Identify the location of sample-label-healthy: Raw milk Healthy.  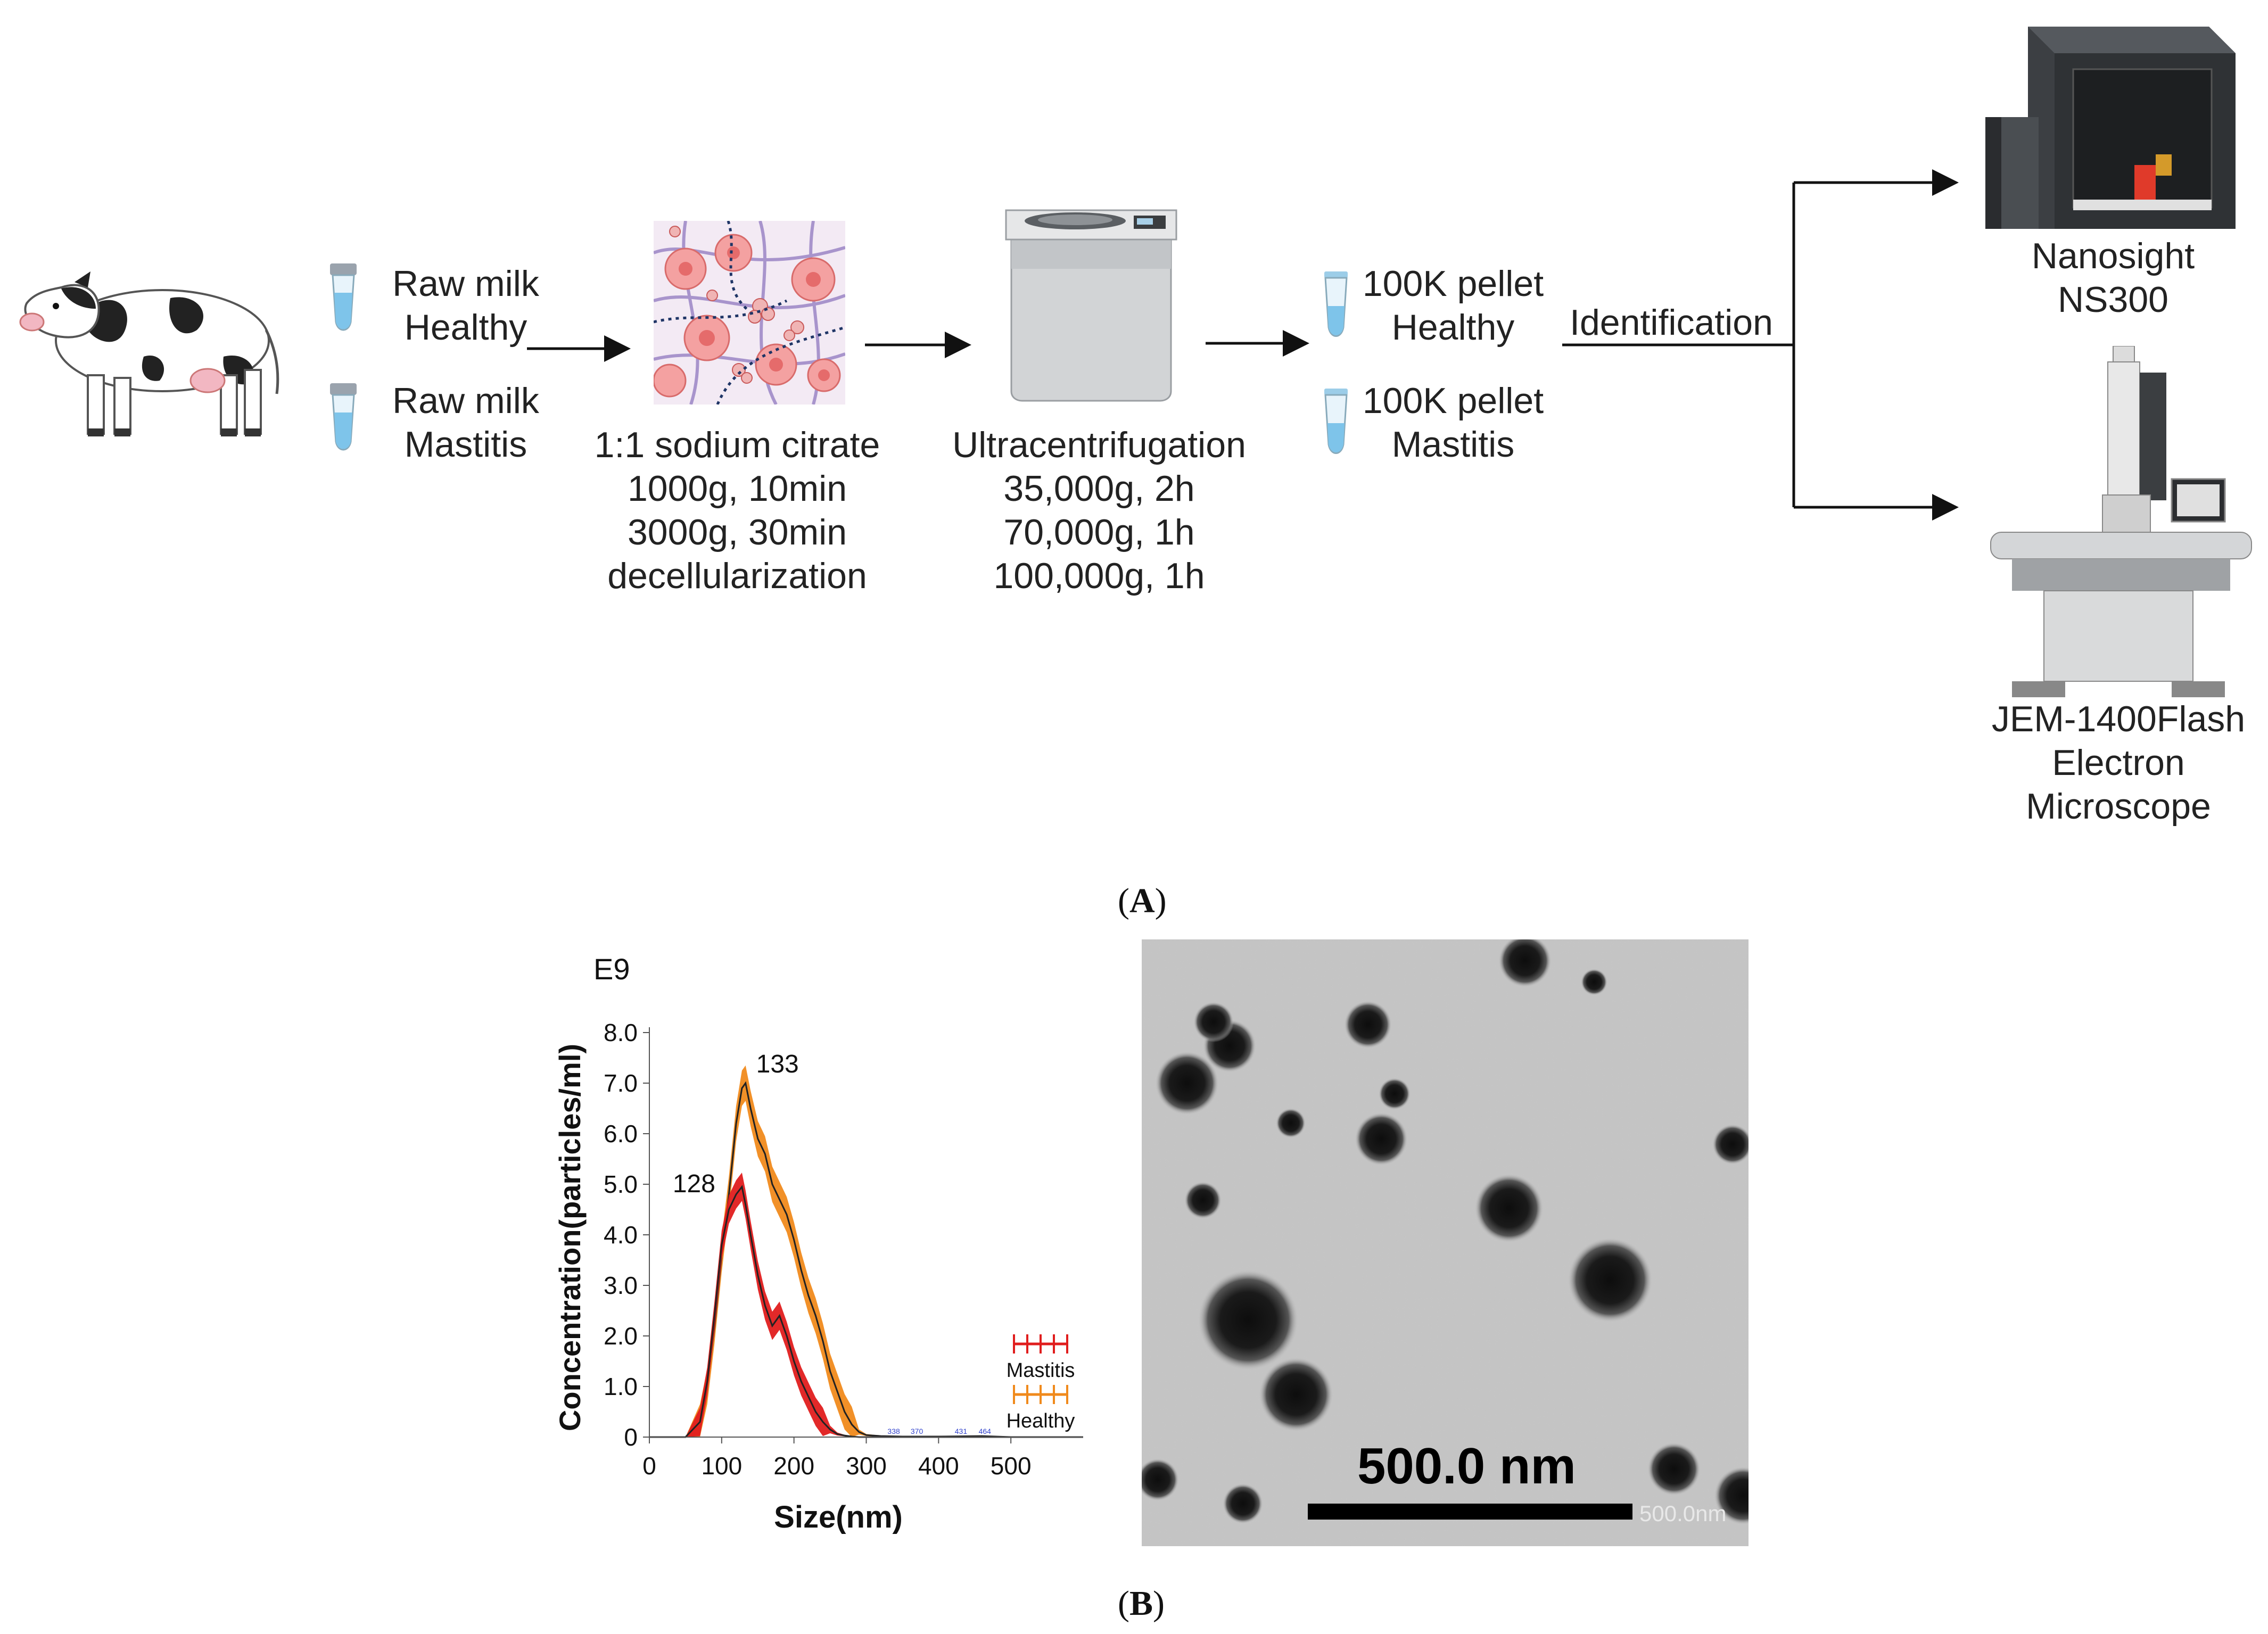
(465, 305).